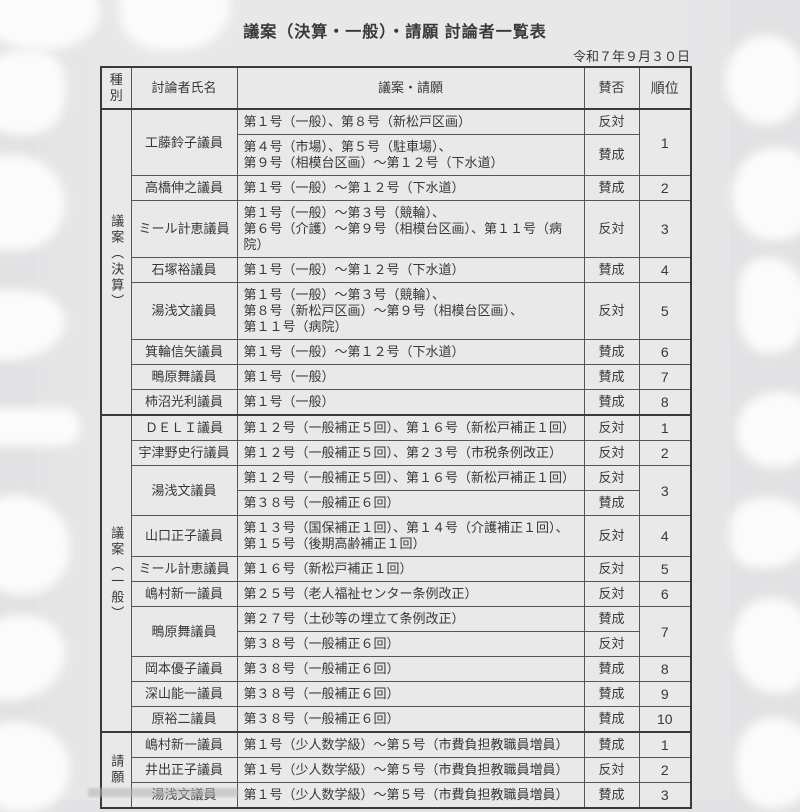 Image resolution: width=800 pixels, height=812 pixels. What do you see at coordinates (665, 669) in the screenshot?
I see `rank-cell: 8` at bounding box center [665, 669].